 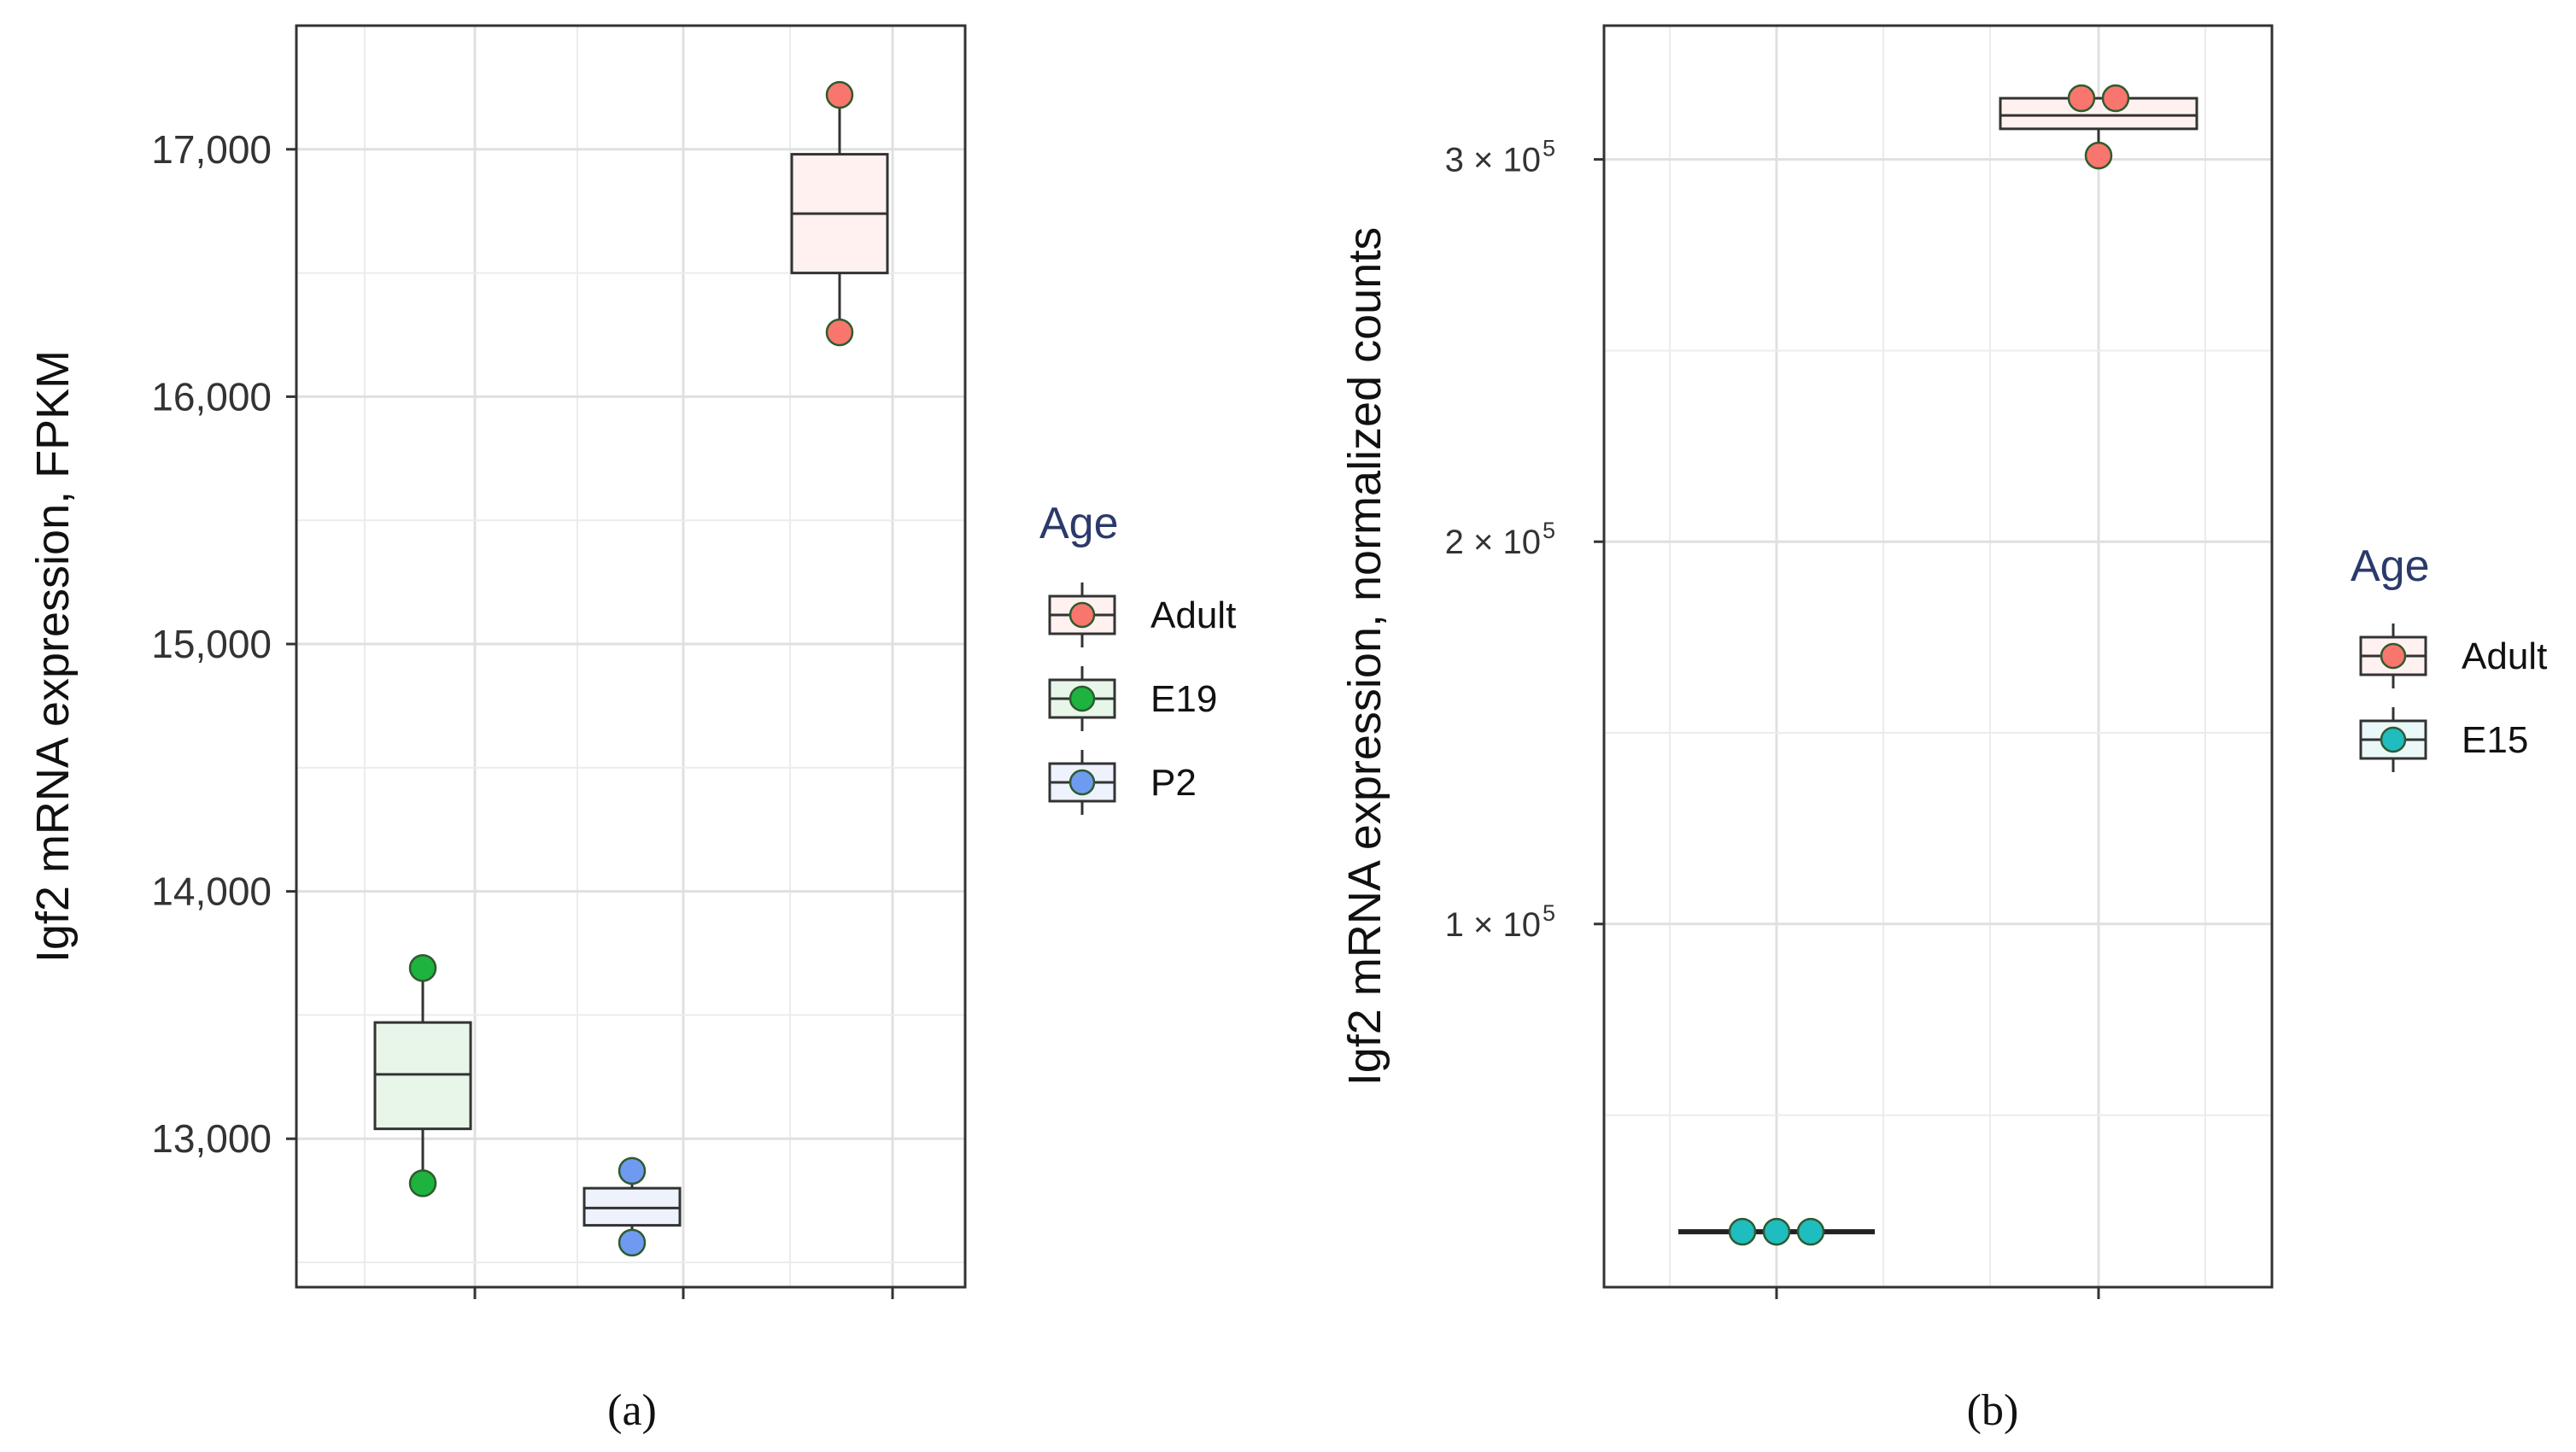 I want to click on legend-label: E15, so click(x=2495, y=740).